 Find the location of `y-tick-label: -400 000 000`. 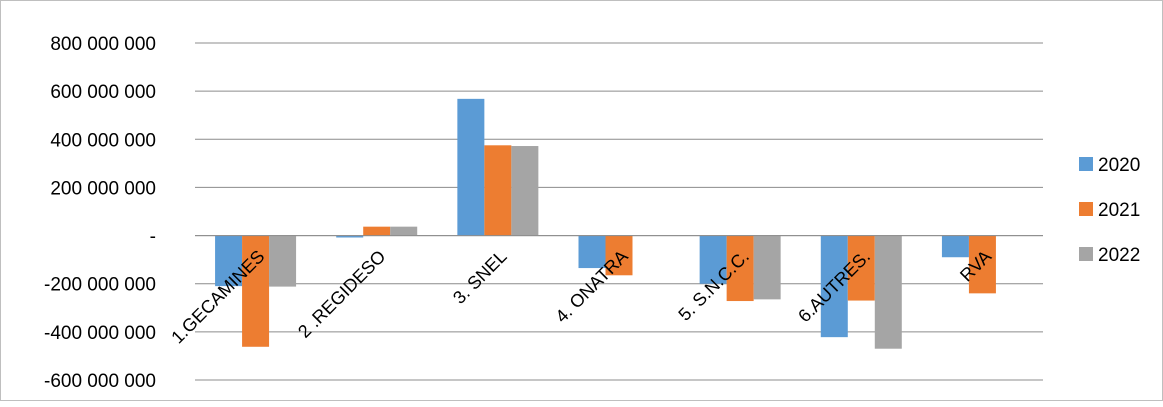

y-tick-label: -400 000 000 is located at coordinates (100, 333).